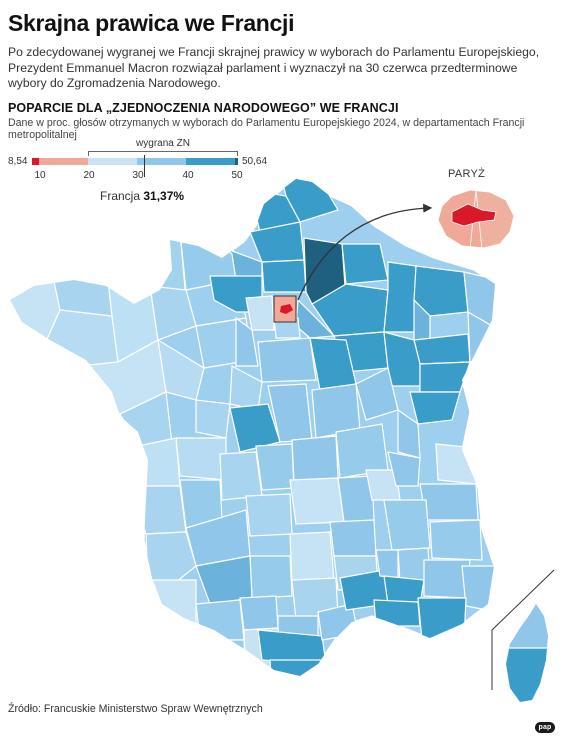  I want to click on paris-inset-title: PARYŻ, so click(467, 174).